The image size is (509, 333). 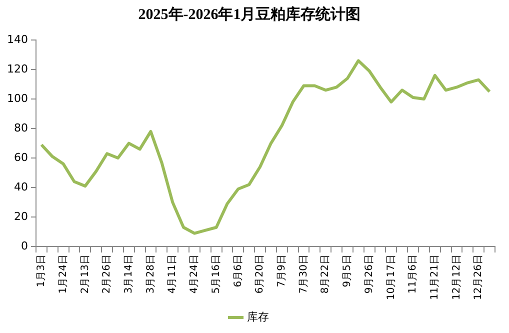 I want to click on x-tick-label: 9月5日, so click(x=348, y=271).